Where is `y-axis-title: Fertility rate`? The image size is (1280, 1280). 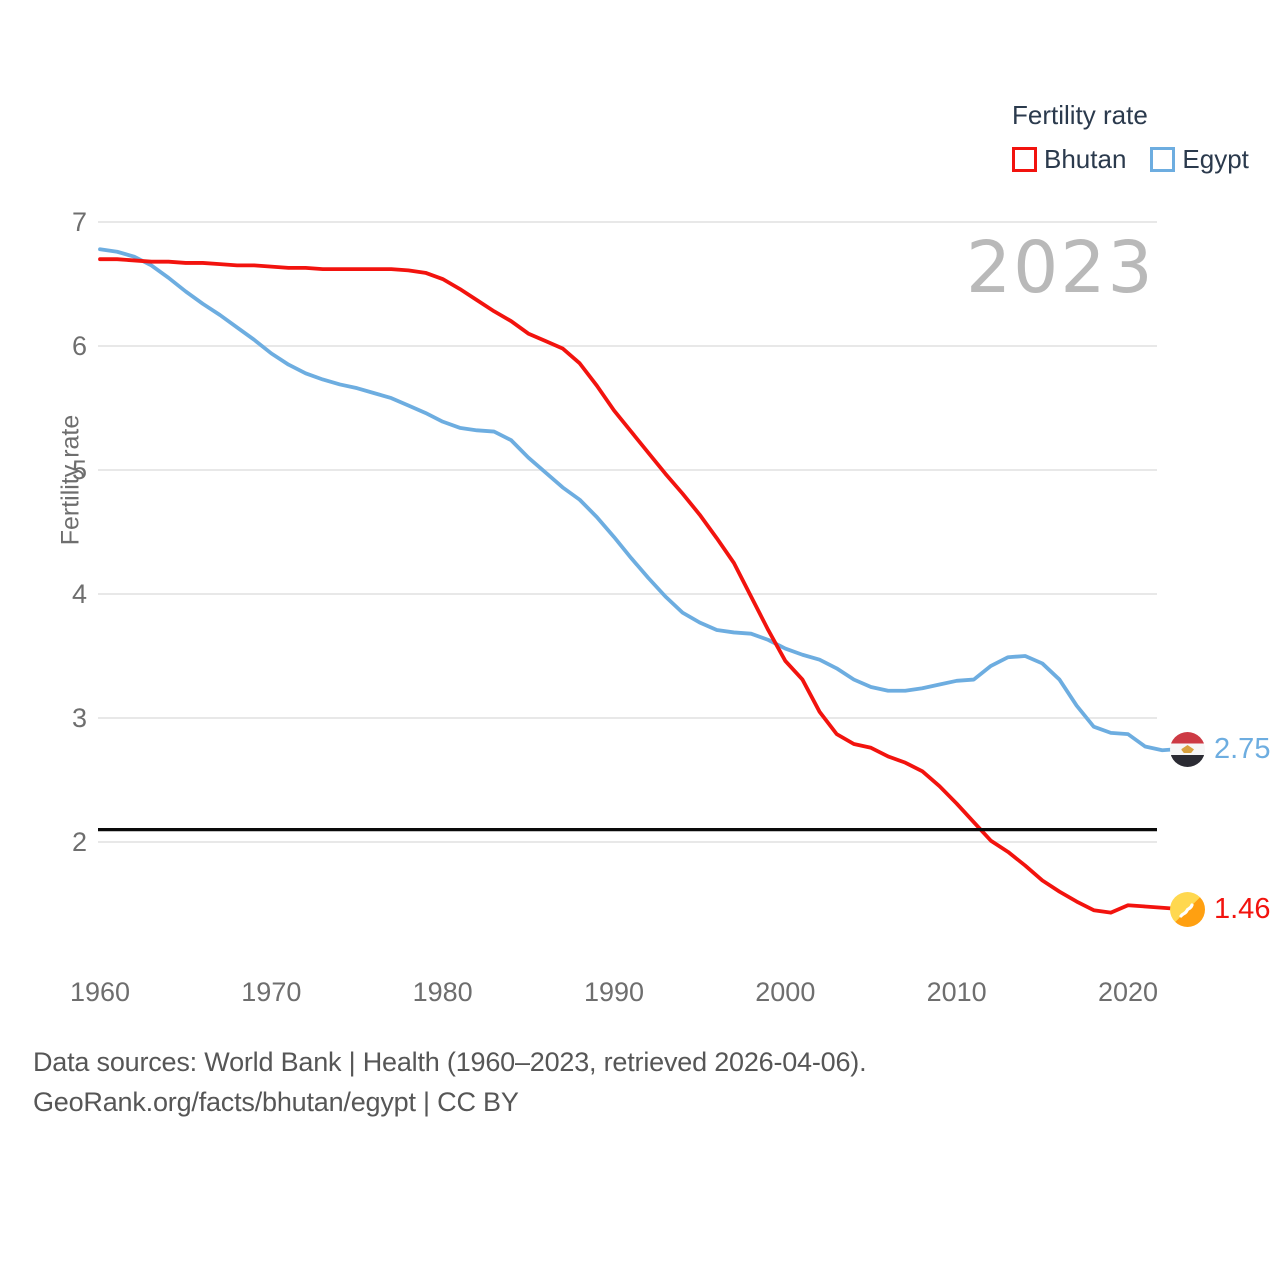
y-axis-title: Fertility rate is located at coordinates (70, 480).